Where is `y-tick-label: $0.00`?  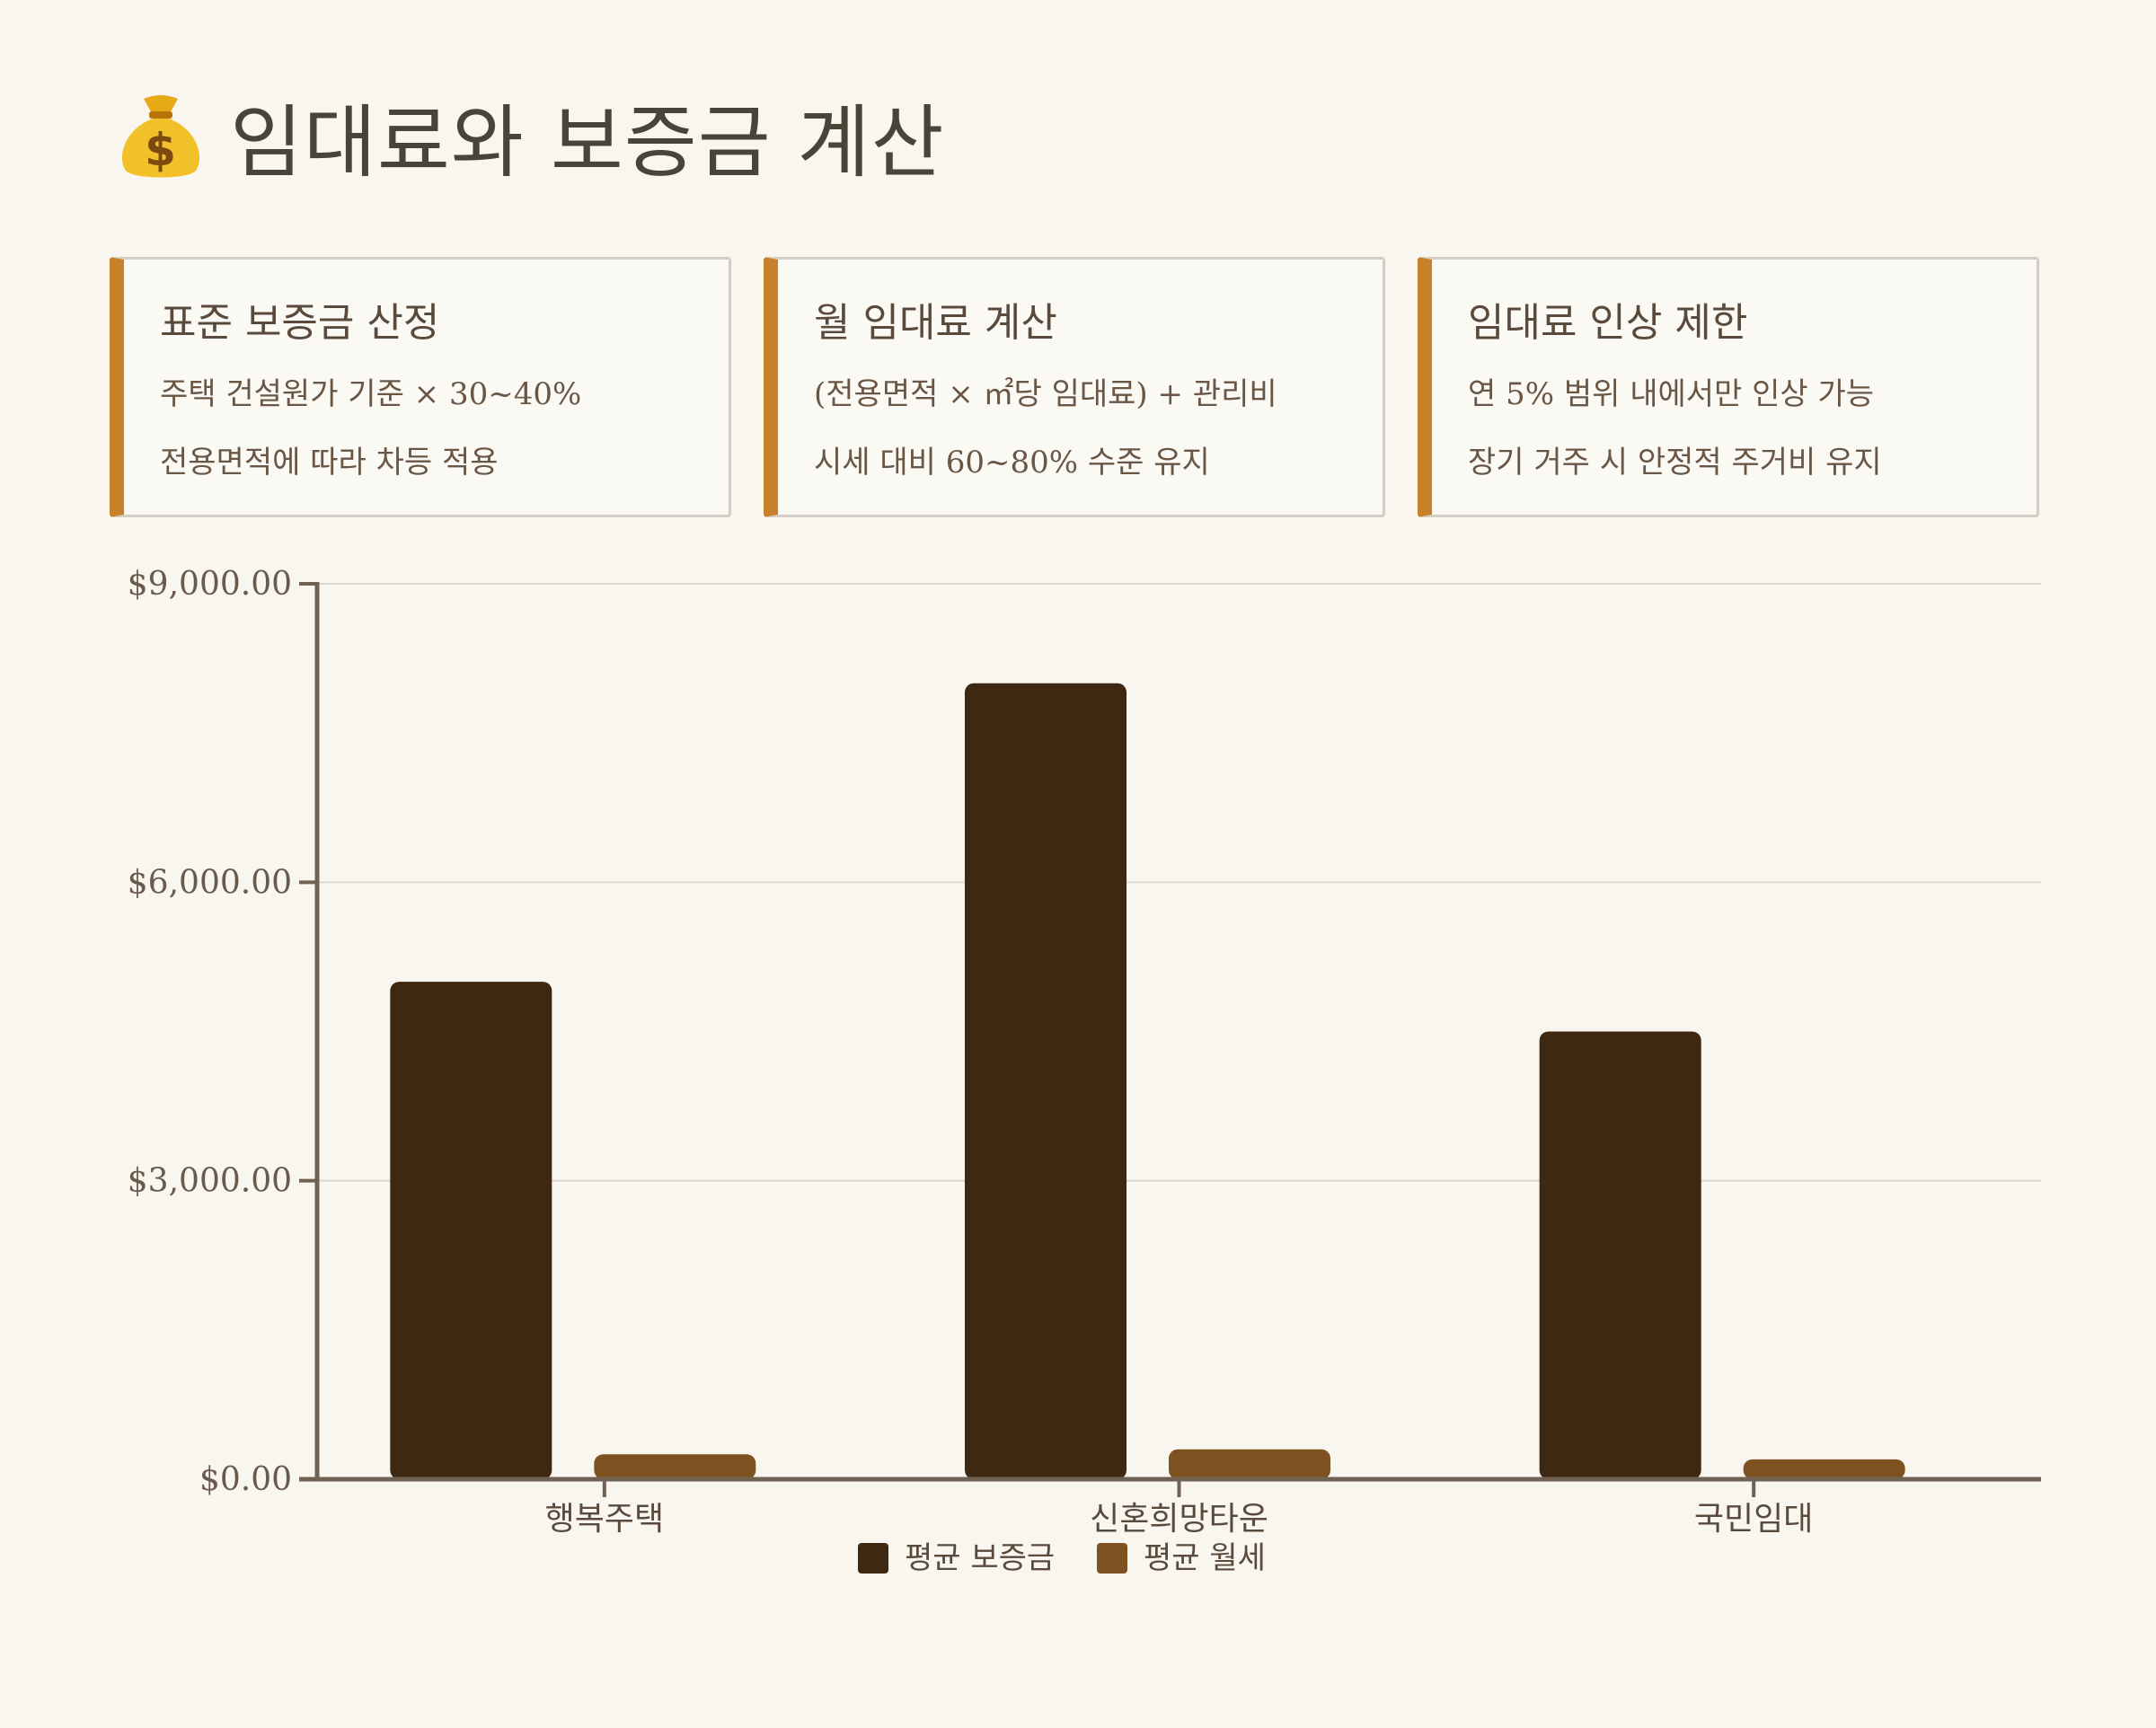 y-tick-label: $0.00 is located at coordinates (246, 1479).